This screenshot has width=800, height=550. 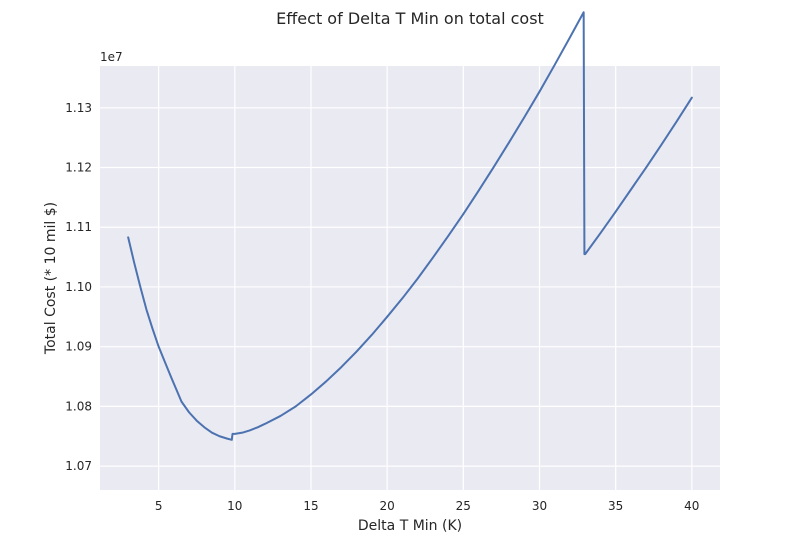 I want to click on y-tick-label: 1.08, so click(x=78, y=406).